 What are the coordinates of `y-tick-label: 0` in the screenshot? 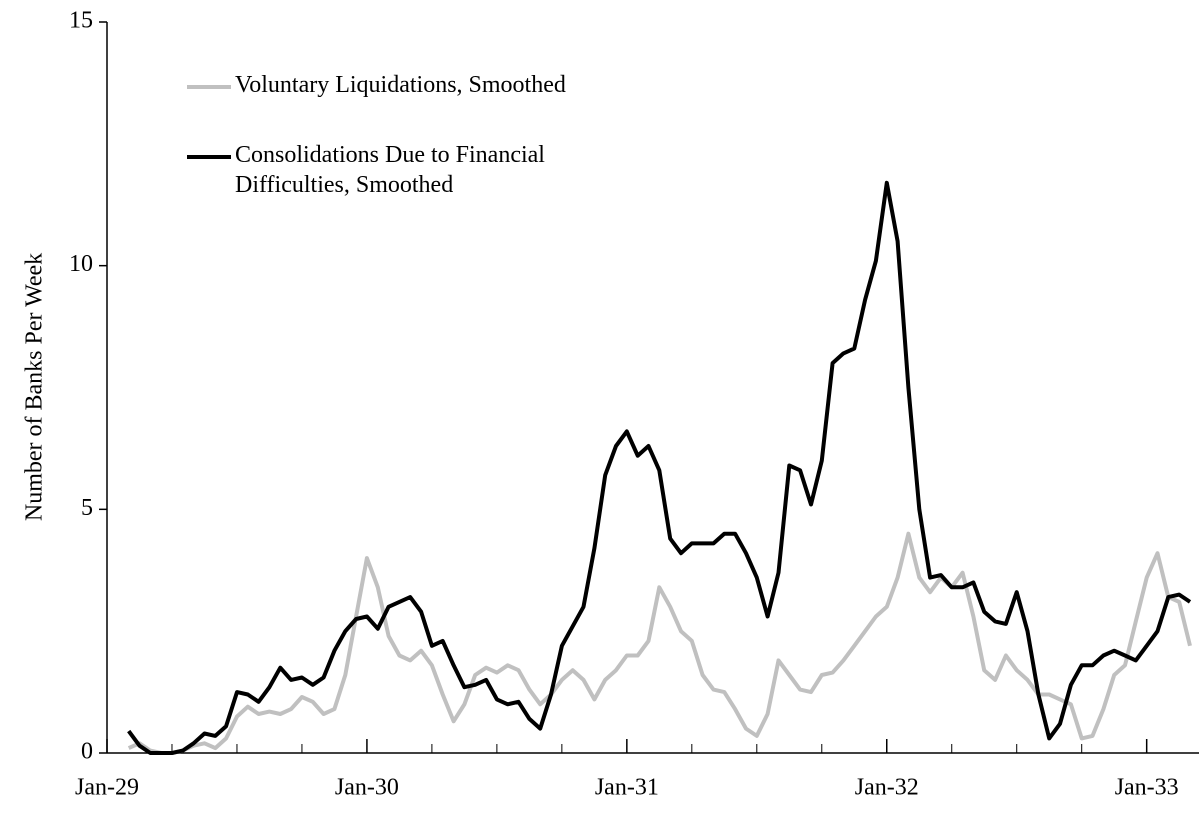 It's located at (87, 752).